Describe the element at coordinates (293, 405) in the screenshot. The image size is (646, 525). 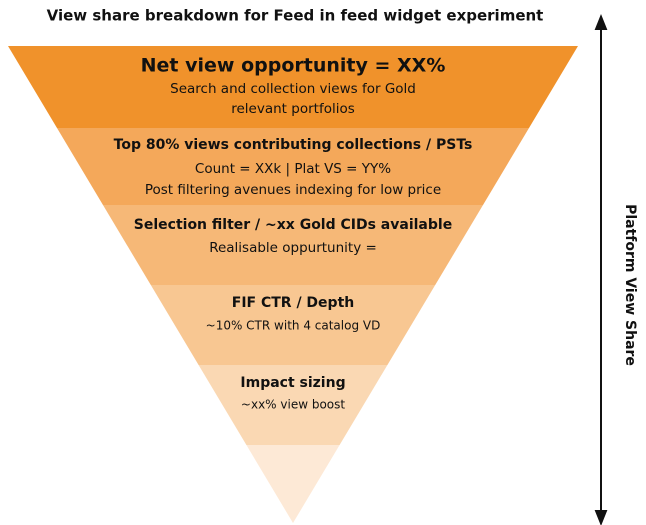
I see `level-line: ~xx% view boost` at that location.